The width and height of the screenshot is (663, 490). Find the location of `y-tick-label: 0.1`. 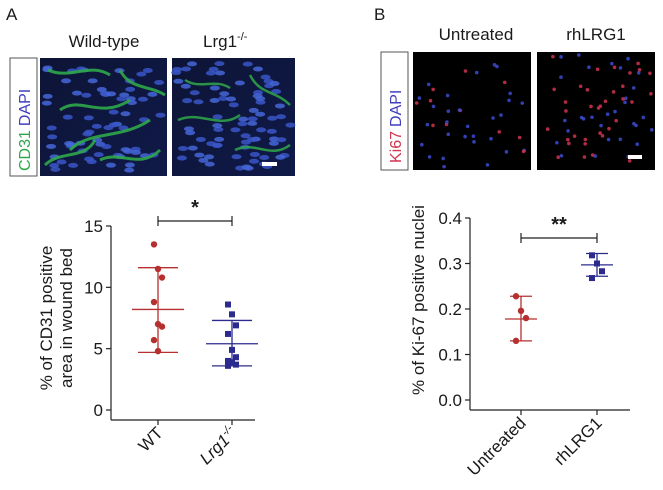

y-tick-label: 0.1 is located at coordinates (450, 355).